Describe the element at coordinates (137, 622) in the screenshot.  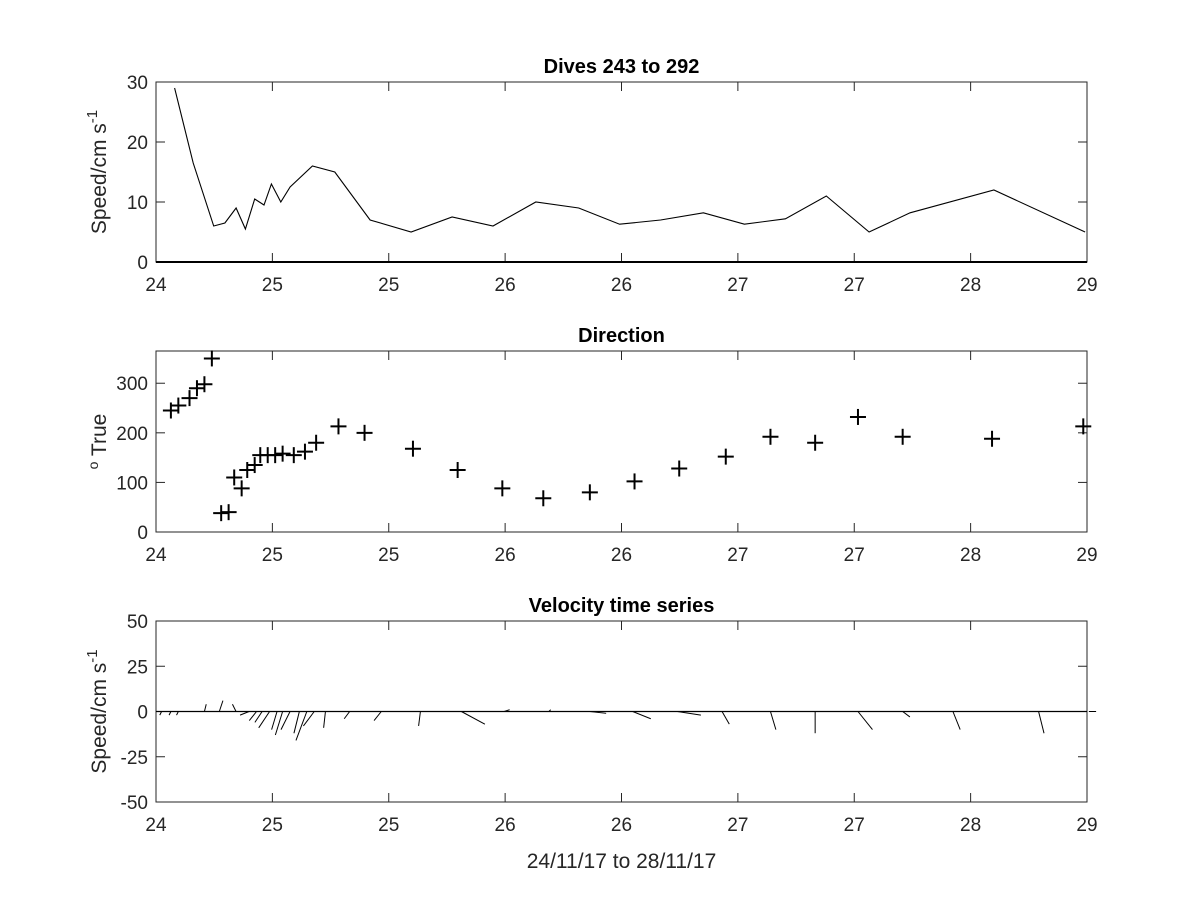
I see `y-tick-label: 50` at that location.